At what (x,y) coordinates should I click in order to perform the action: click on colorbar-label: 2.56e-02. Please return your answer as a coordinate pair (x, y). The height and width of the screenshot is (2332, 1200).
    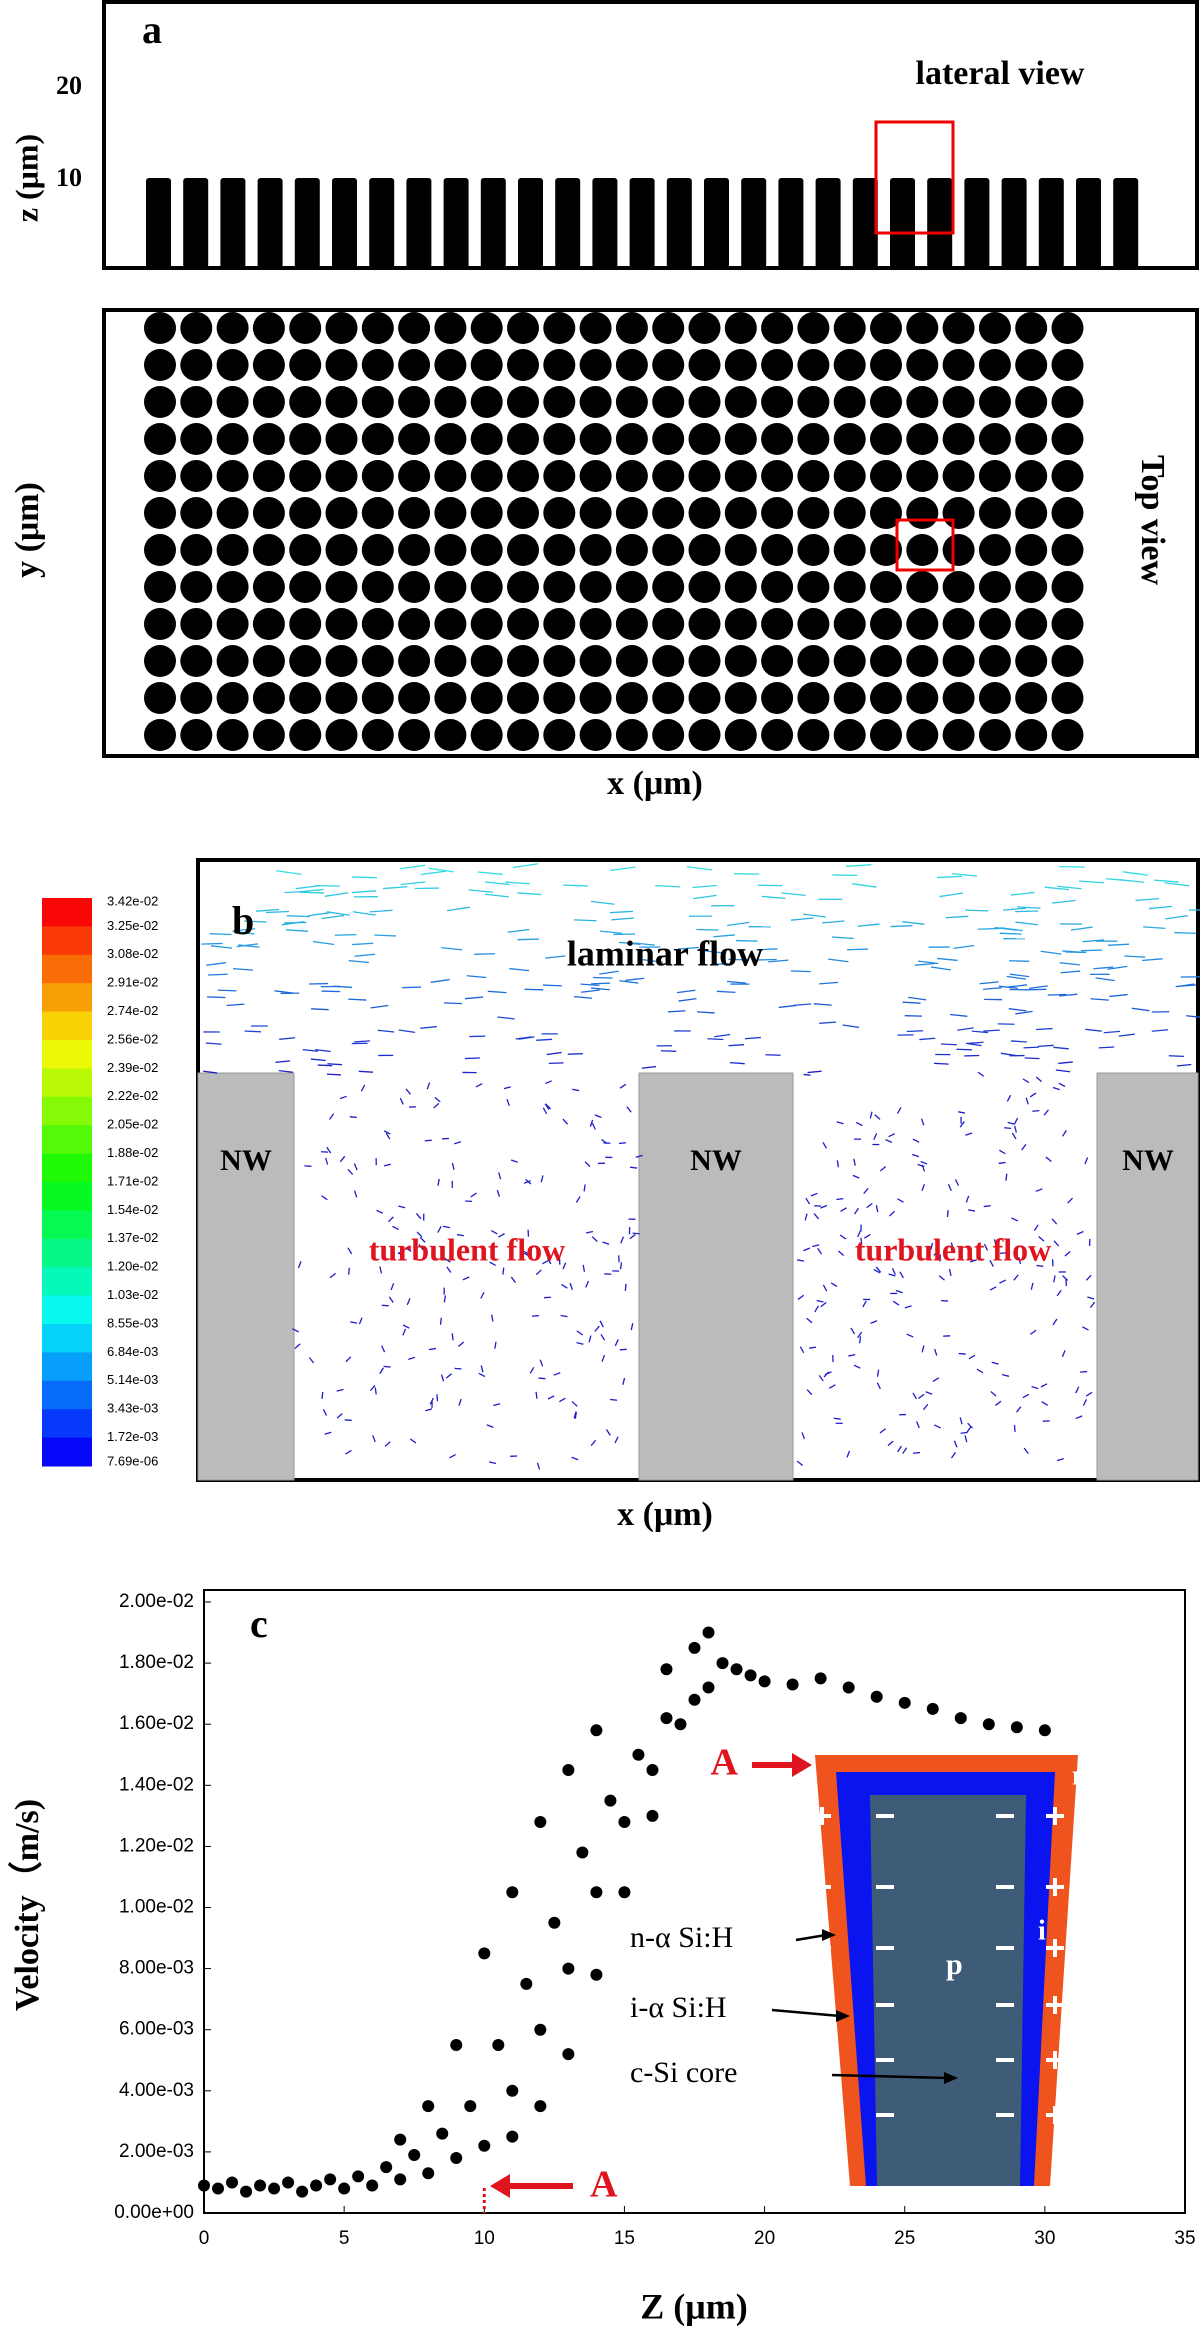
    Looking at the image, I should click on (132, 1038).